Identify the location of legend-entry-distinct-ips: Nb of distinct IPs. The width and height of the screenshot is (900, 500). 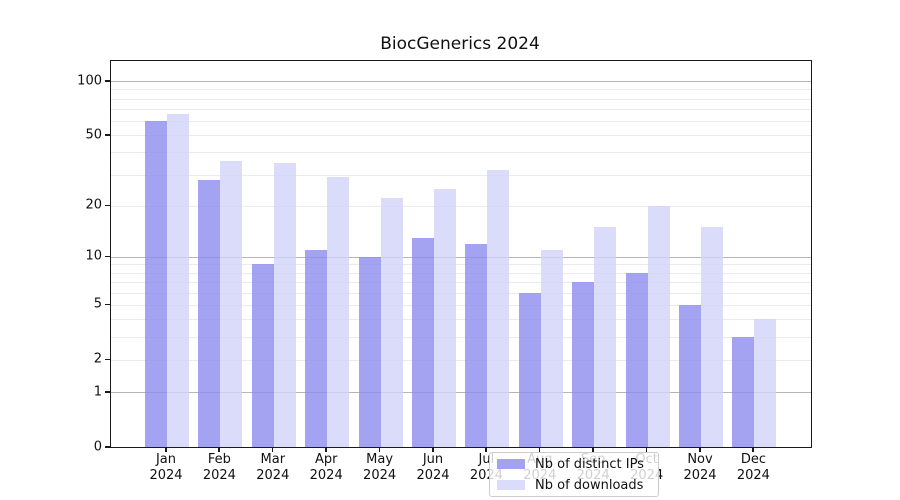
(574, 464).